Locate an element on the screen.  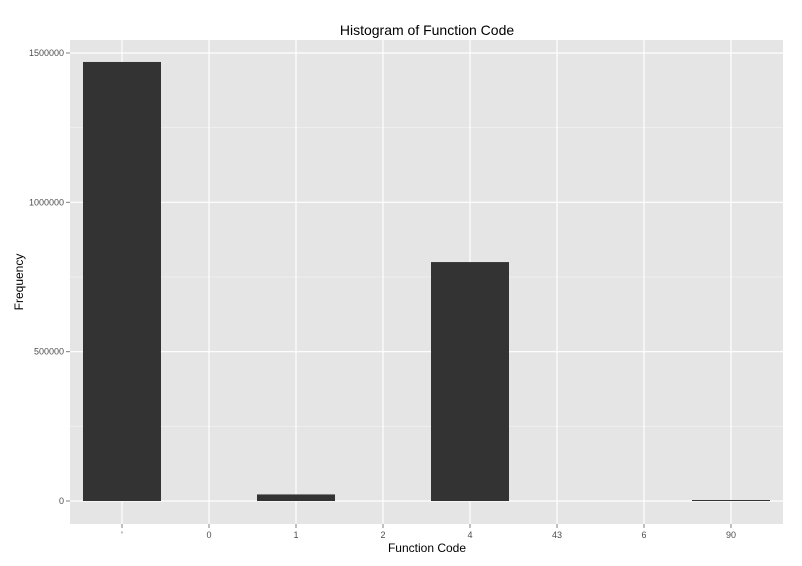
x-tick-label: 4 is located at coordinates (469, 535).